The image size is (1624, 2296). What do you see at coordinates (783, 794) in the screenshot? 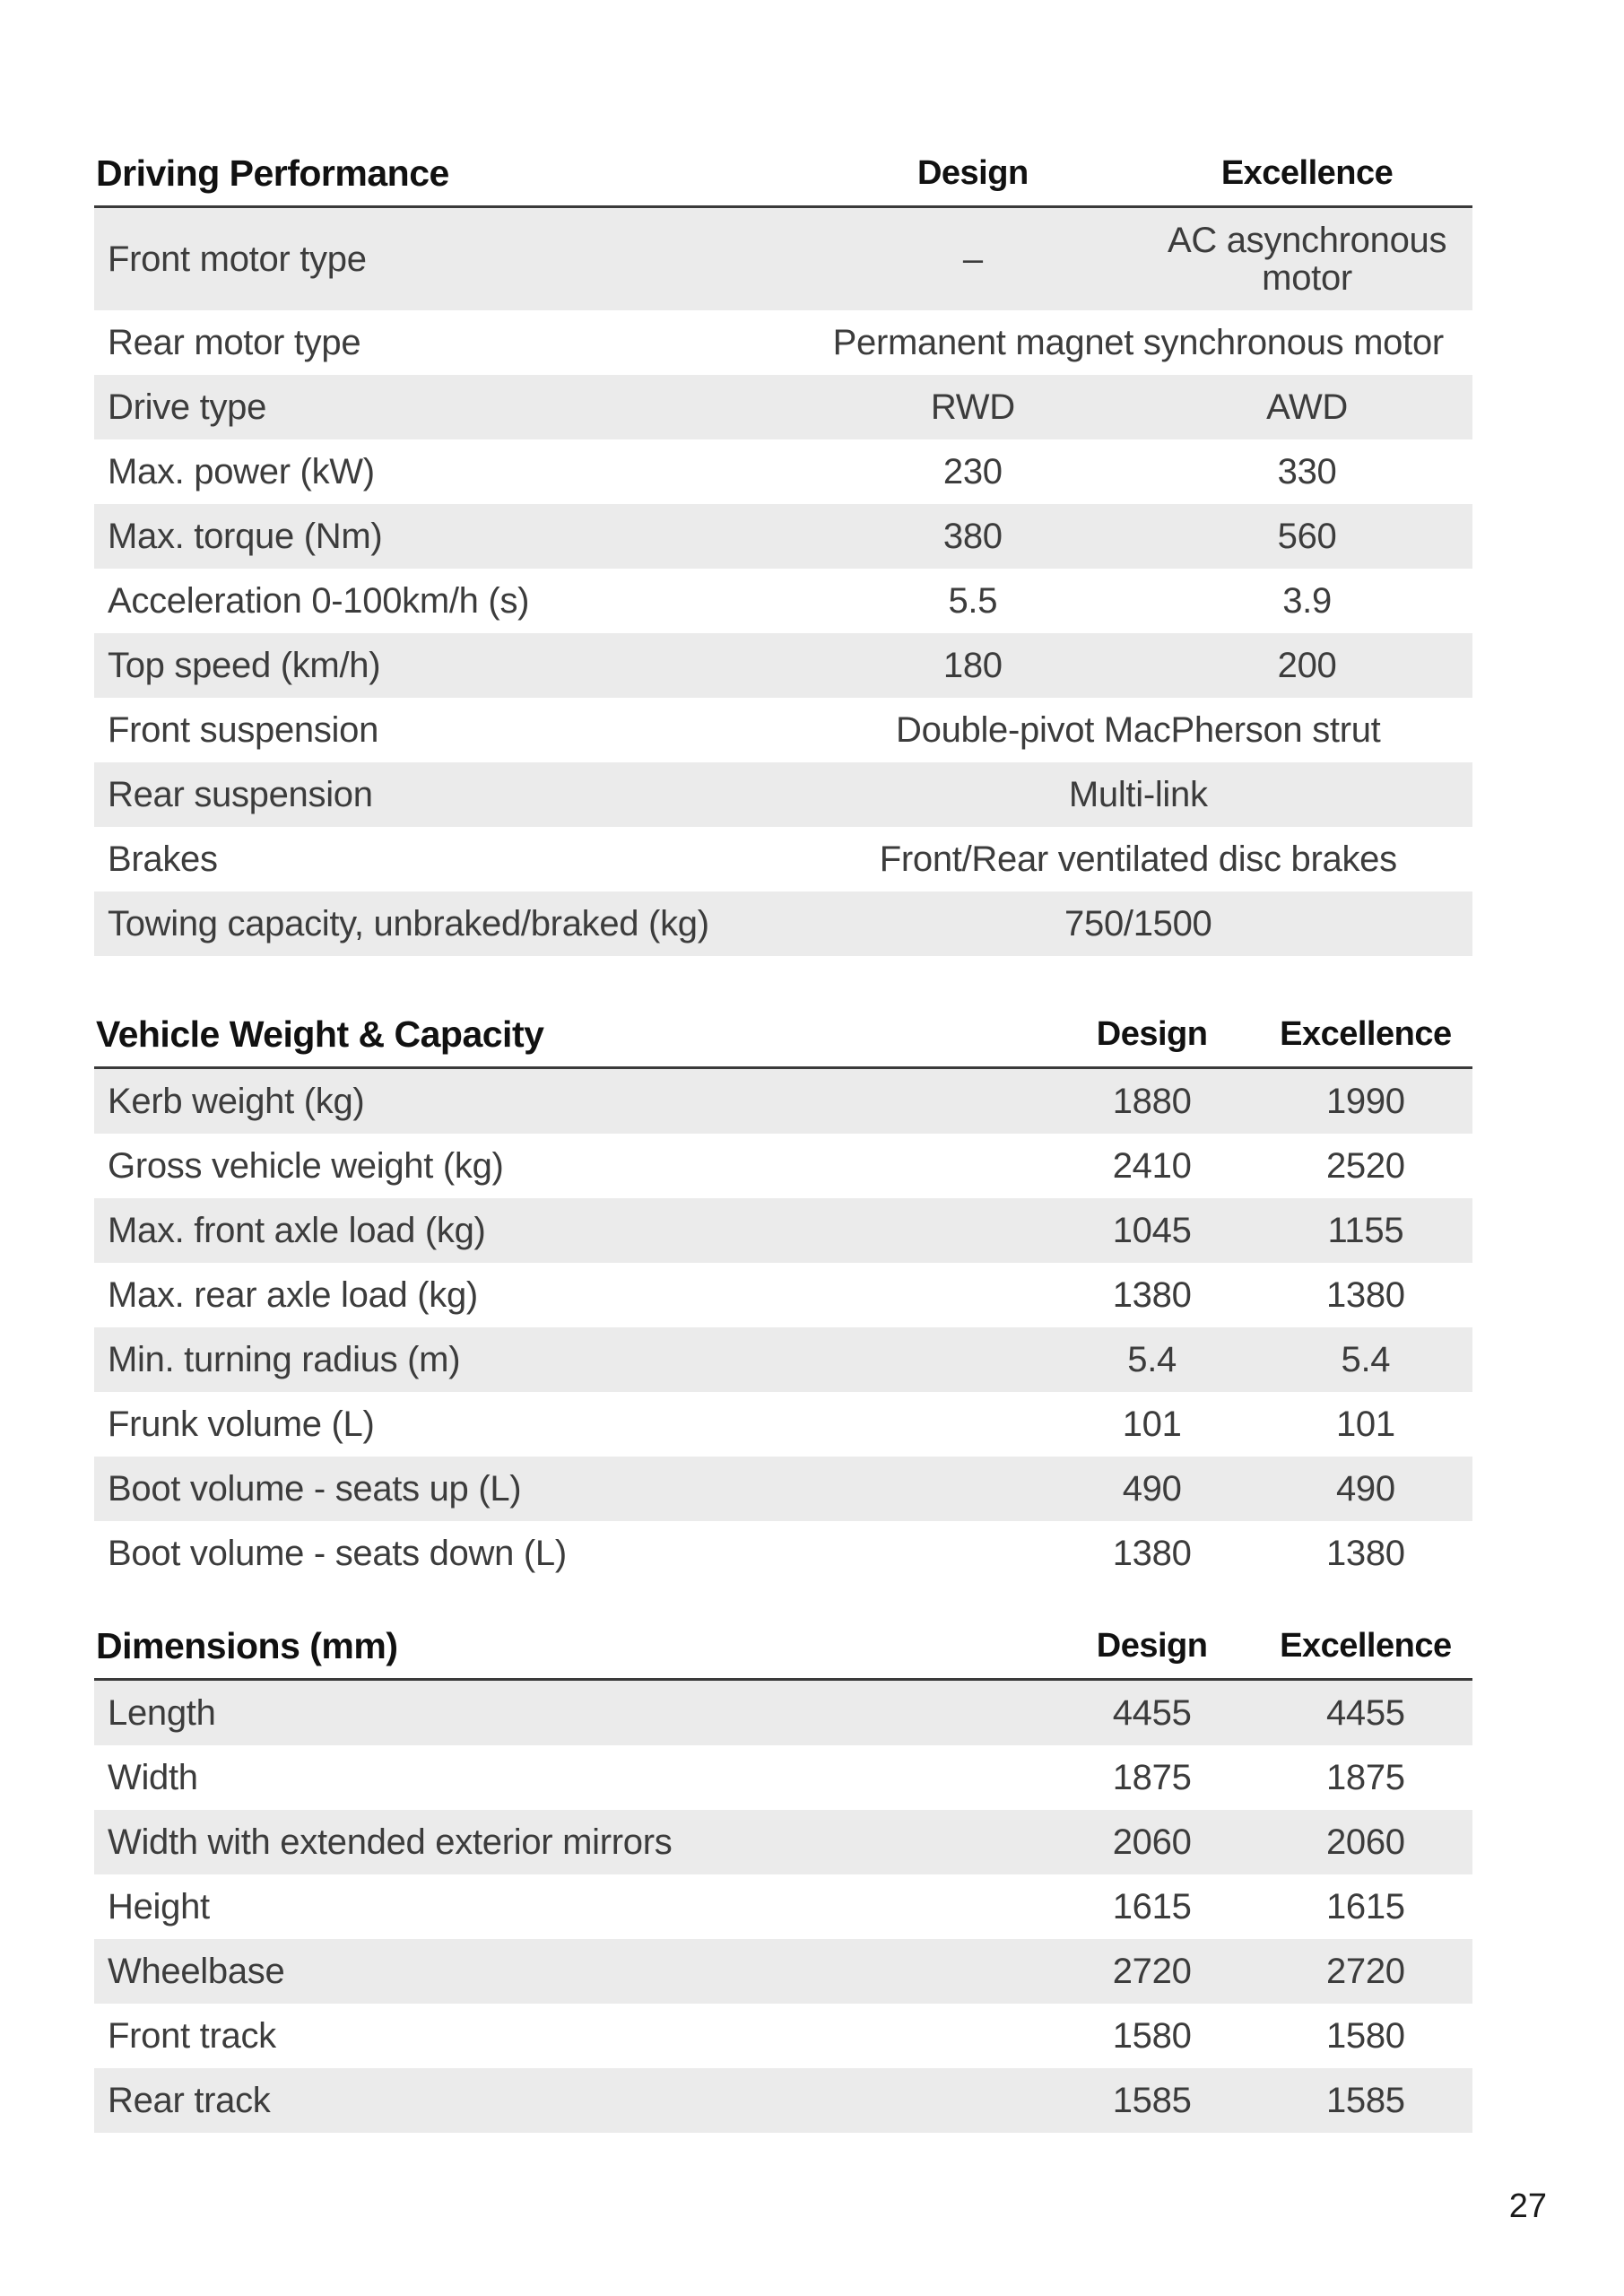
I see `spec-row: Rear suspension Multi-link` at bounding box center [783, 794].